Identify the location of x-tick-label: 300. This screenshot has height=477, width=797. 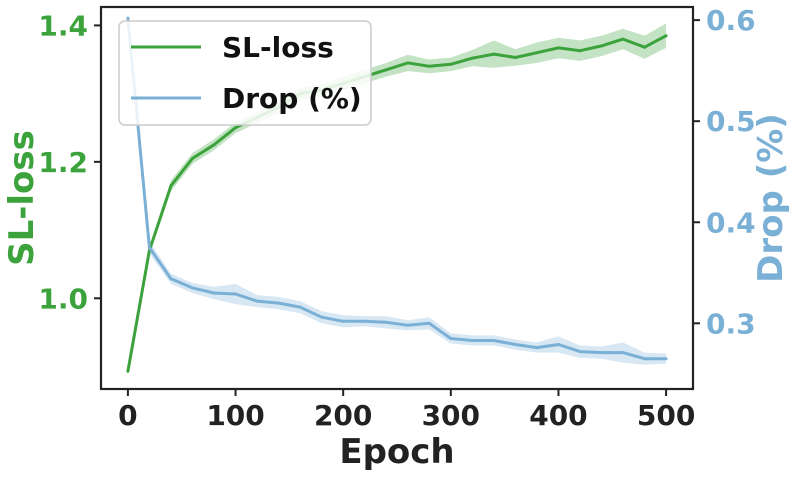
(451, 415).